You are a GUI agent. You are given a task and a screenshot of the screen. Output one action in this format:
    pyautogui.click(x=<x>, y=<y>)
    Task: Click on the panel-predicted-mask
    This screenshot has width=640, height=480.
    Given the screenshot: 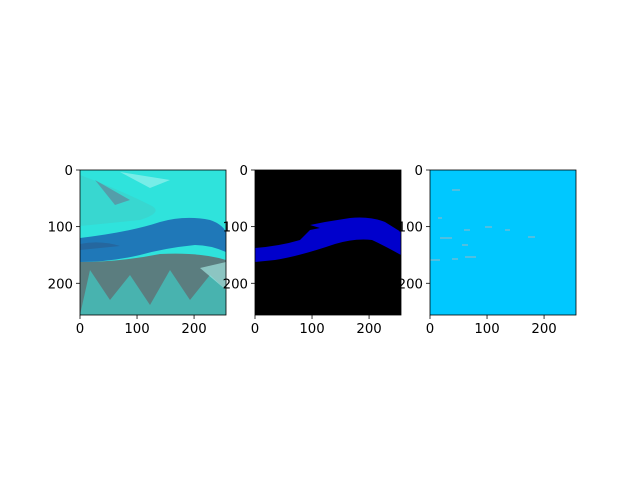 What is the action you would take?
    pyautogui.click(x=503, y=242)
    